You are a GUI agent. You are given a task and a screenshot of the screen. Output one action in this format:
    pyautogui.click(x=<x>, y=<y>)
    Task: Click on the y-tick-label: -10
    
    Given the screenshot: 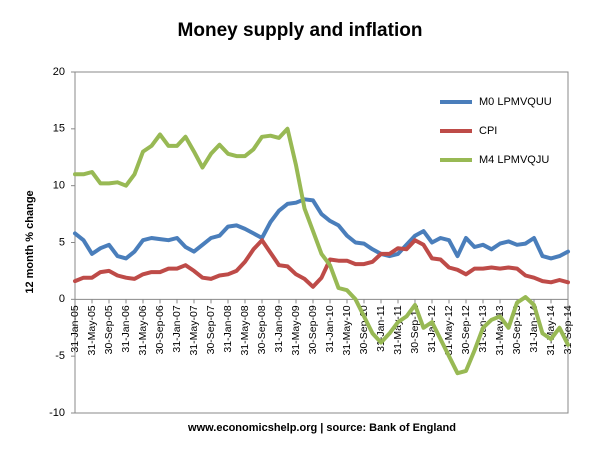 What is the action you would take?
    pyautogui.click(x=57, y=413)
    